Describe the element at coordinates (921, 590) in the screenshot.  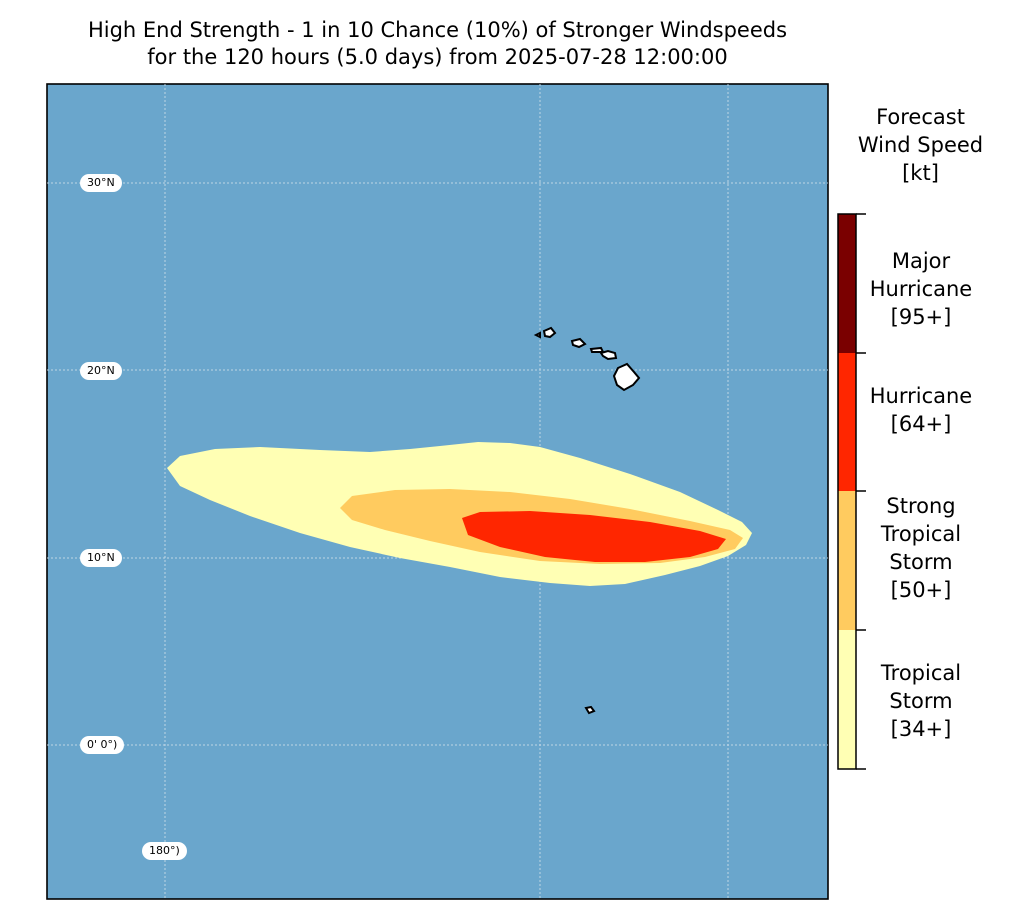
I see `colorbar-label-strong-ts-4: [50+]` at that location.